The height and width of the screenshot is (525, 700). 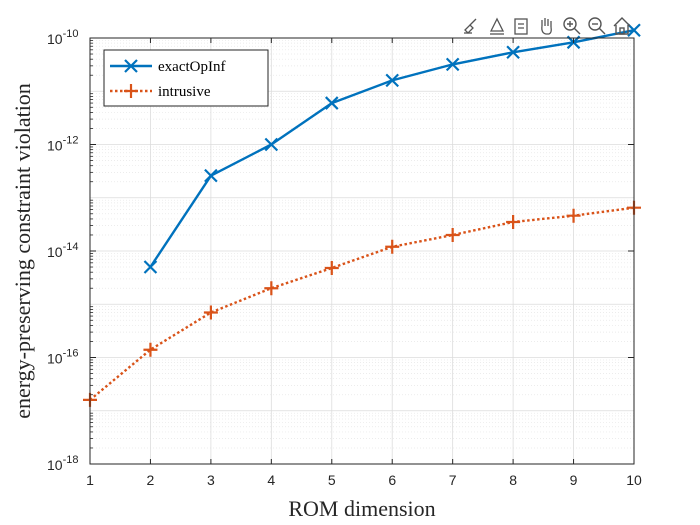 What do you see at coordinates (521, 26) in the screenshot?
I see `legend-icon` at bounding box center [521, 26].